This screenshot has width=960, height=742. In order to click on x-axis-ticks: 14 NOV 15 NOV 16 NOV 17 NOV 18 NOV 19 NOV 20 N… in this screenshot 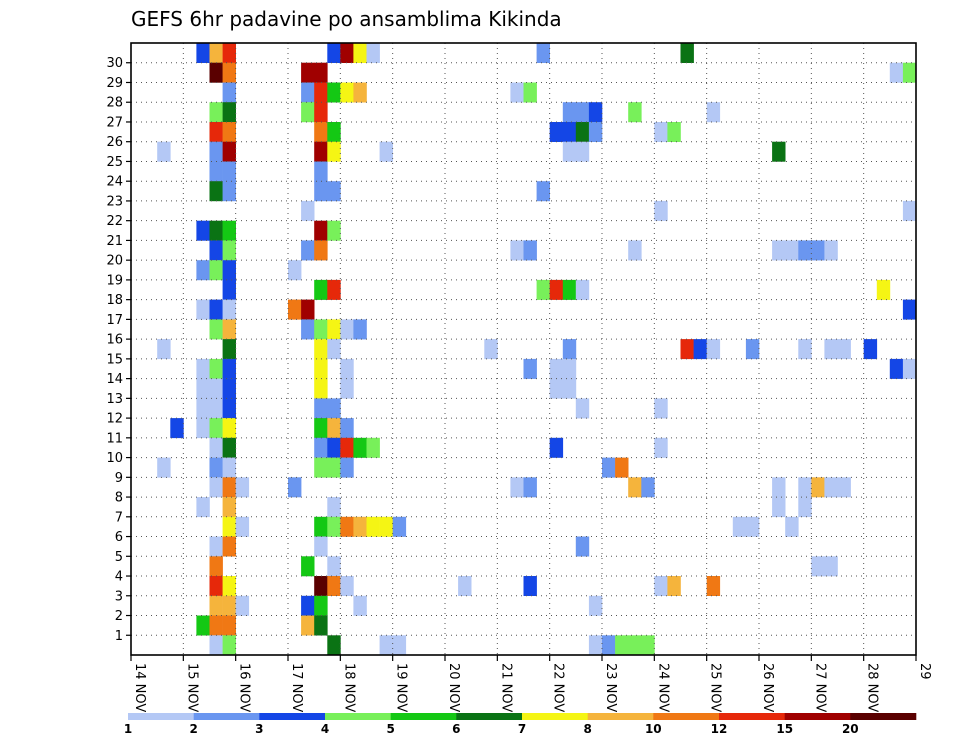, I will do `click(531, 683)`.